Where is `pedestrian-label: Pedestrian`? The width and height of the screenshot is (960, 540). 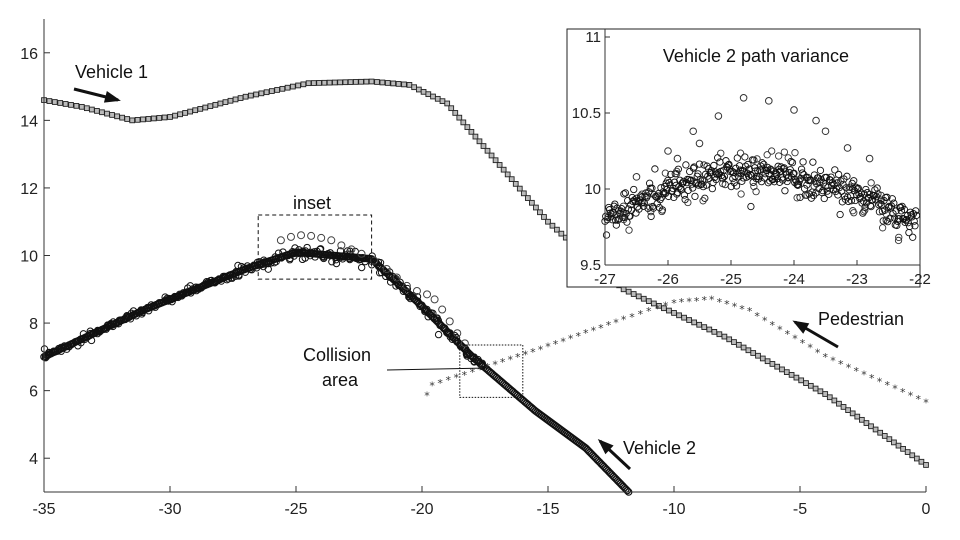 pedestrian-label: Pedestrian is located at coordinates (861, 319).